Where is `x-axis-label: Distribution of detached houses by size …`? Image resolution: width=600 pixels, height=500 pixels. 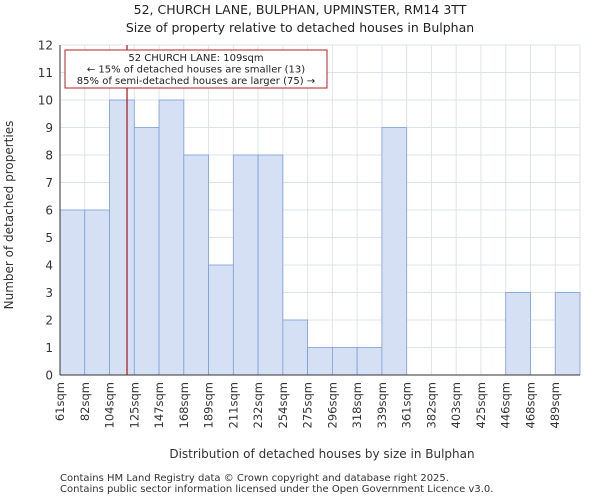
x-axis-label: Distribution of detached houses by size … is located at coordinates (321, 454).